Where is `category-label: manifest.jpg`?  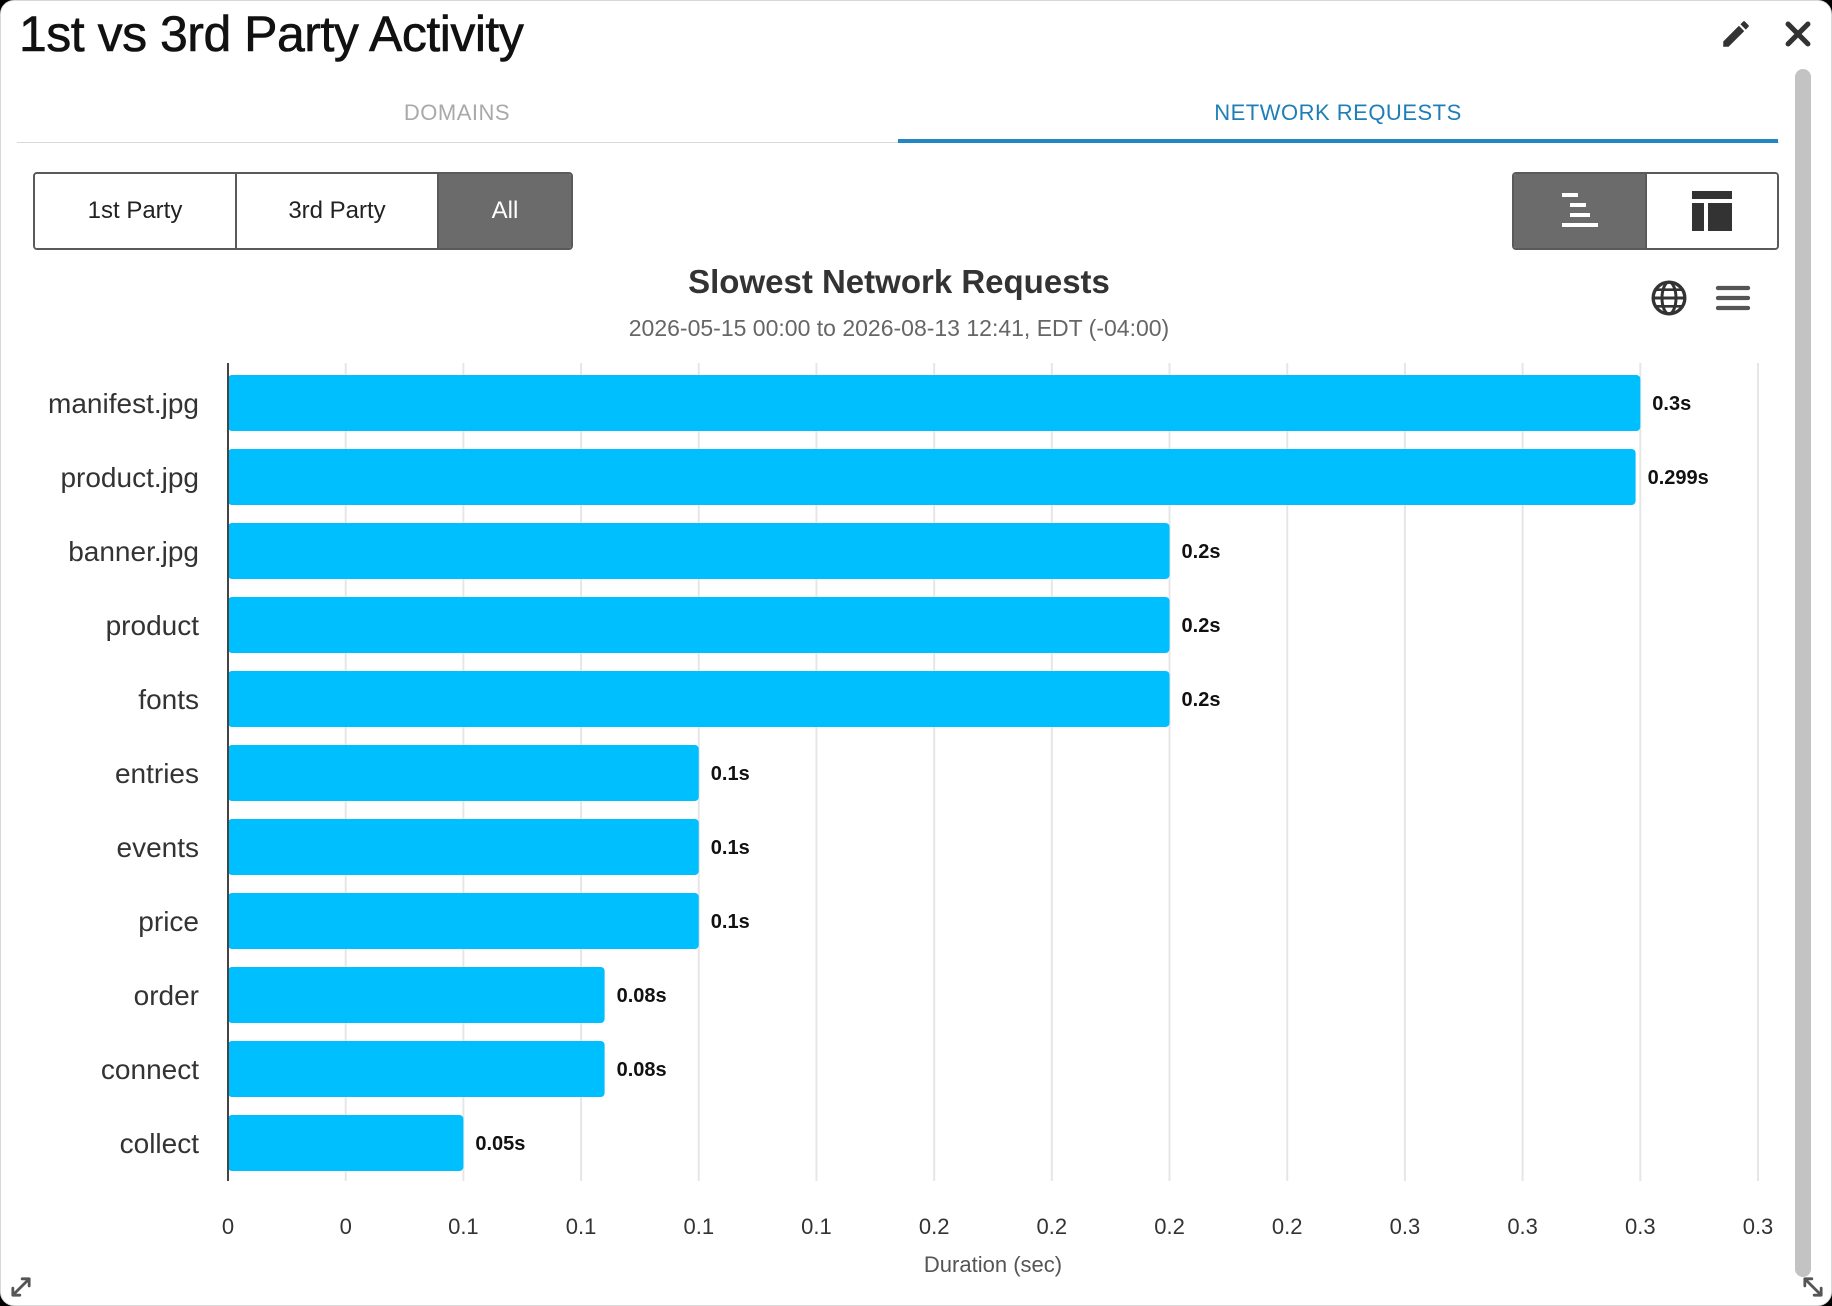 category-label: manifest.jpg is located at coordinates (123, 403).